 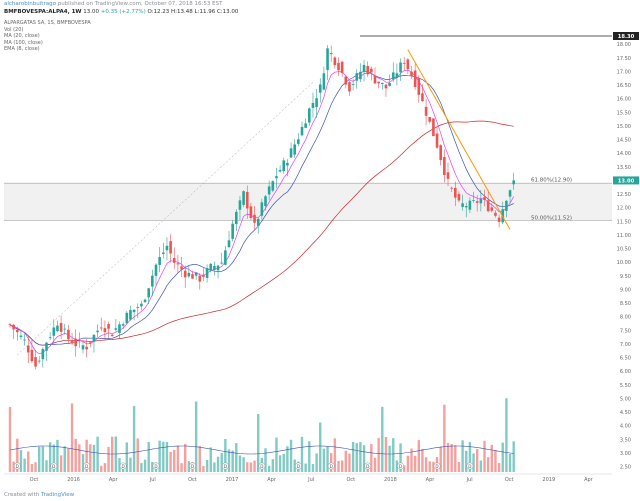 What do you see at coordinates (624, 141) in the screenshot?
I see `y-tick-label: 14.50` at bounding box center [624, 141].